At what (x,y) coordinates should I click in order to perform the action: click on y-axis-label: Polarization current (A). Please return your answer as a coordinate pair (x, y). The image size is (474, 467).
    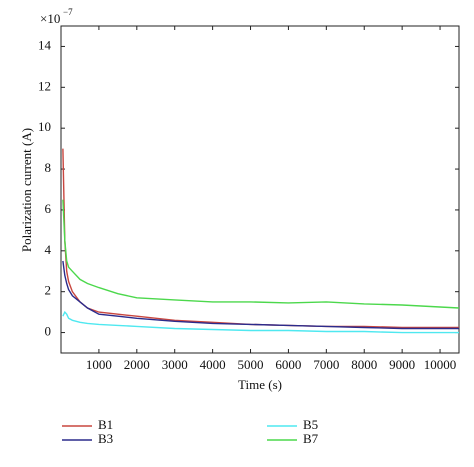
    Looking at the image, I should click on (26, 190).